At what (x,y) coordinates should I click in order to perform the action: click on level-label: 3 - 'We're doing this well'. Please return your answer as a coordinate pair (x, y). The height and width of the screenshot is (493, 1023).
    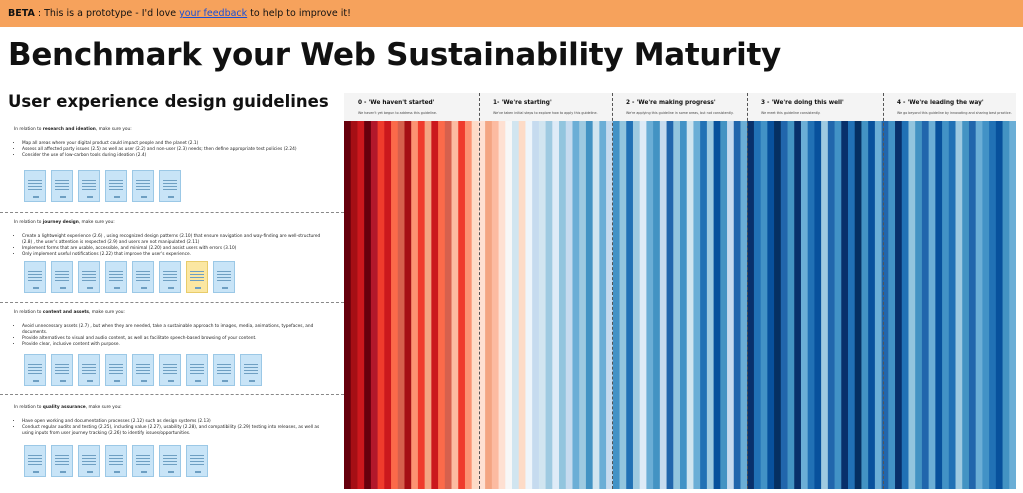
    Looking at the image, I should click on (802, 103).